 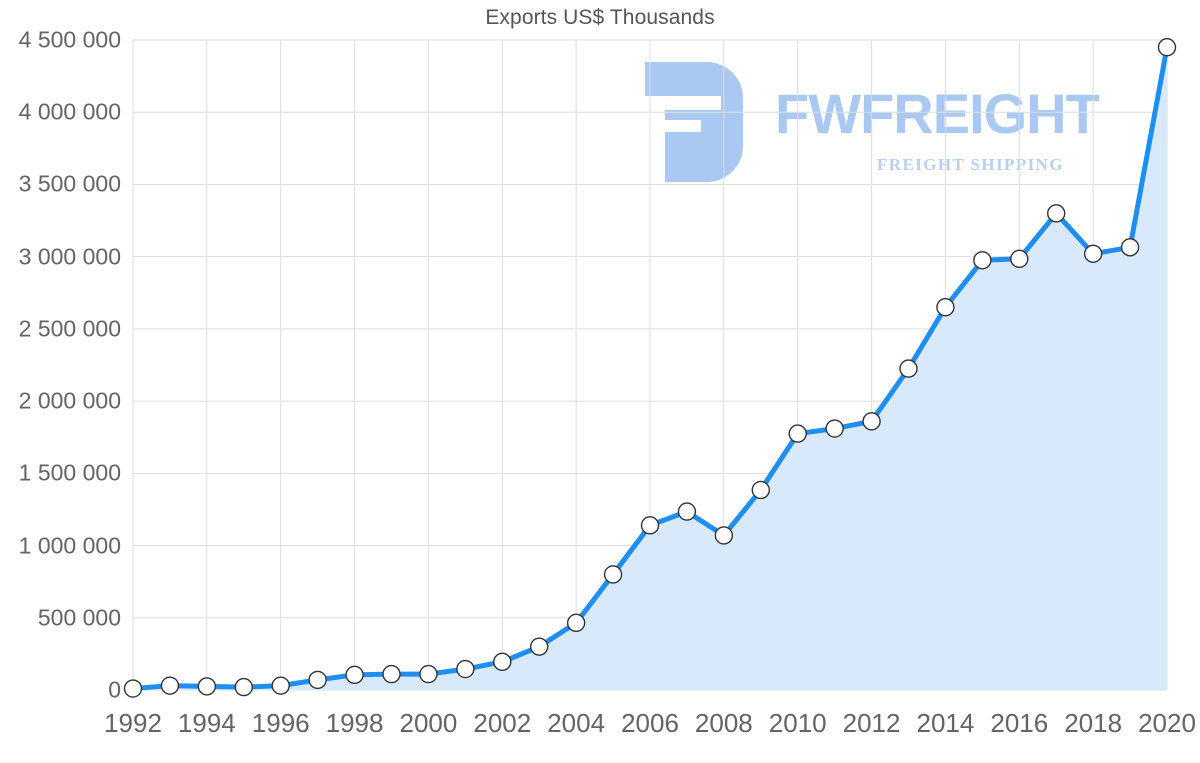 What do you see at coordinates (502, 723) in the screenshot?
I see `x-axis-tick-label: 2002` at bounding box center [502, 723].